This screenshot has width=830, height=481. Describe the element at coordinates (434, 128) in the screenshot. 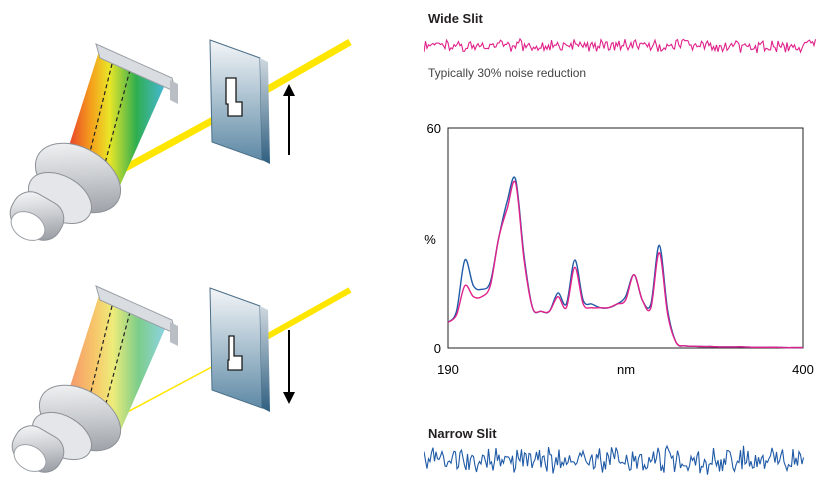

I see `y-tick-label: 60` at that location.